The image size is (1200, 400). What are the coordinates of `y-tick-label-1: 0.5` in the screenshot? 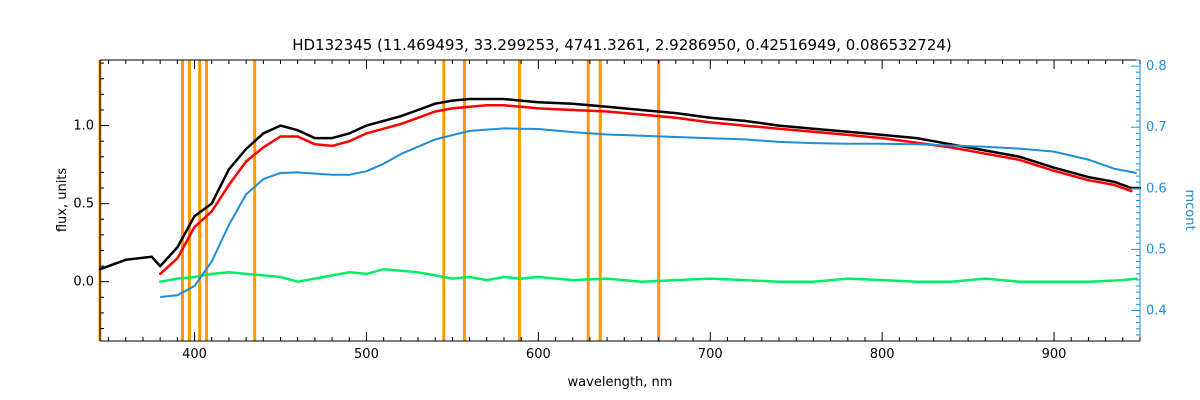 It's located at (83, 204).